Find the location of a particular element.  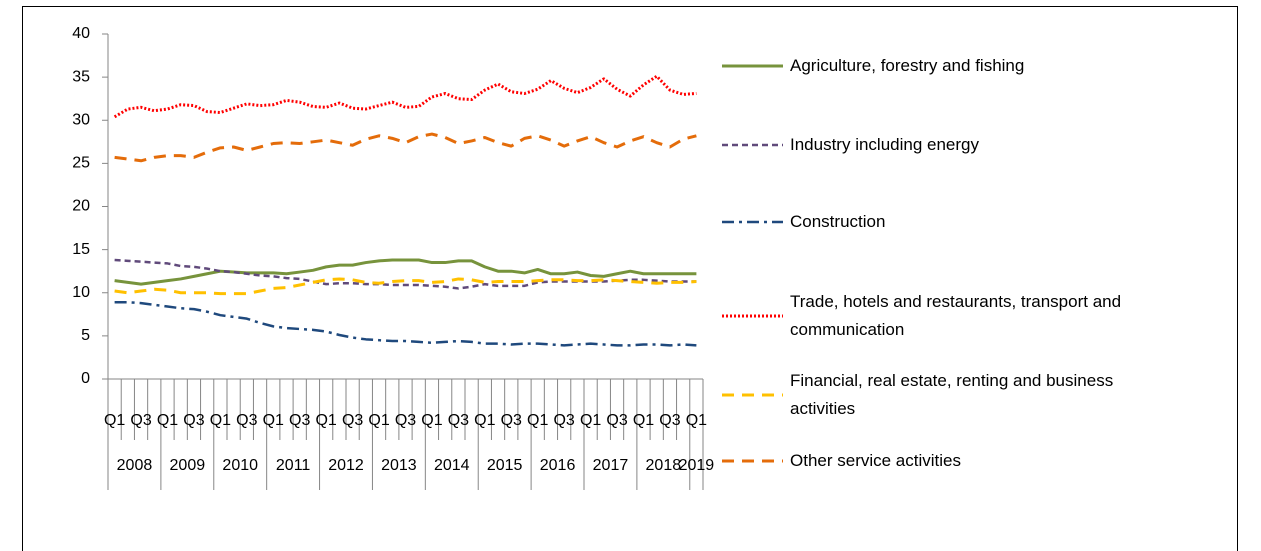

year-label: 2018 is located at coordinates (664, 465).